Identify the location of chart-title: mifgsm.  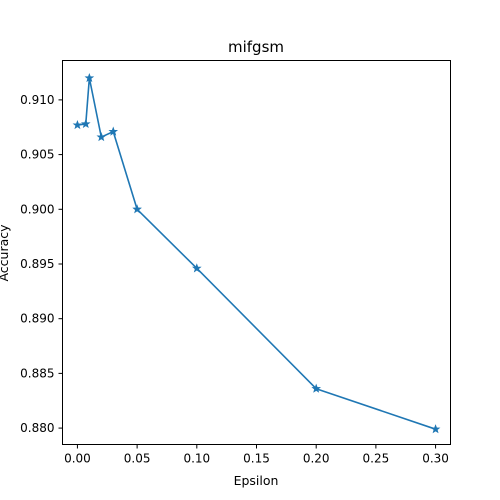
(256, 47).